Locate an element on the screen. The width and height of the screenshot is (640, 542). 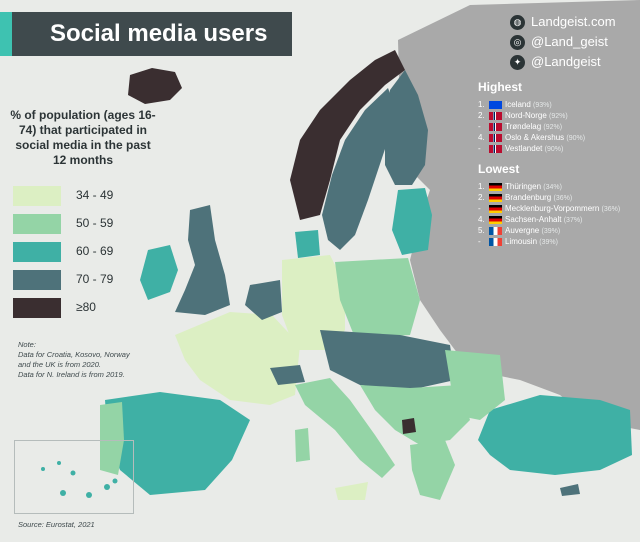
instagram-icon: ◎ is located at coordinates (517, 43).